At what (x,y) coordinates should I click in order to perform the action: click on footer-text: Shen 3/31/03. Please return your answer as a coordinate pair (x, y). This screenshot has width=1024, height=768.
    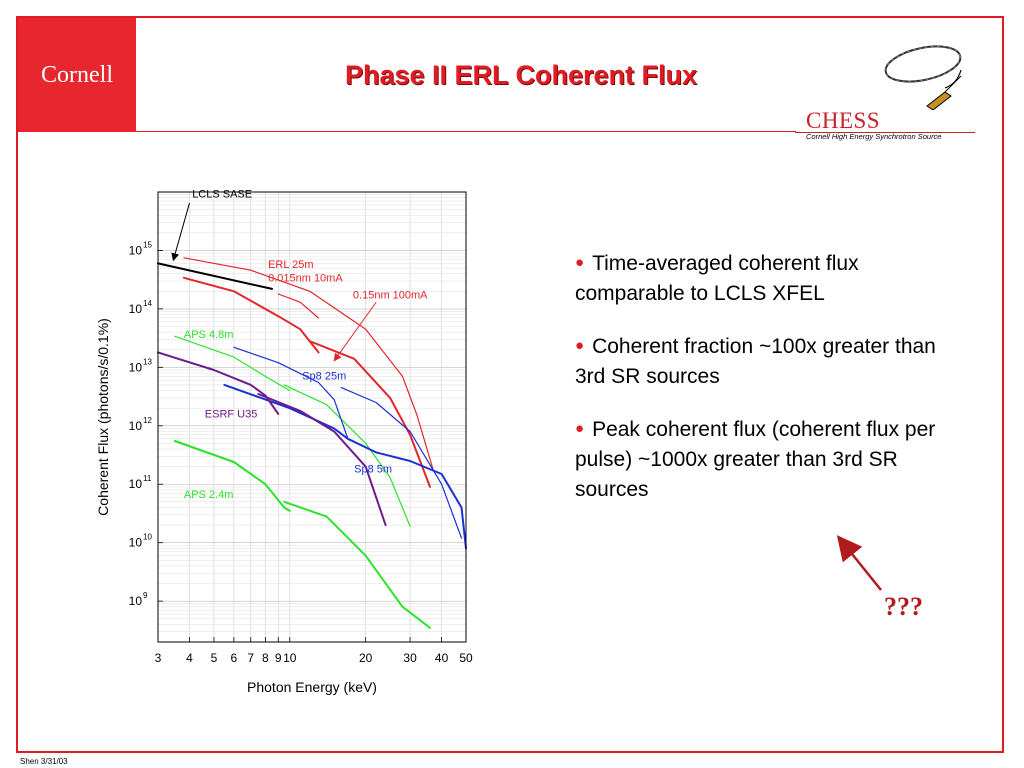
    Looking at the image, I should click on (44, 761).